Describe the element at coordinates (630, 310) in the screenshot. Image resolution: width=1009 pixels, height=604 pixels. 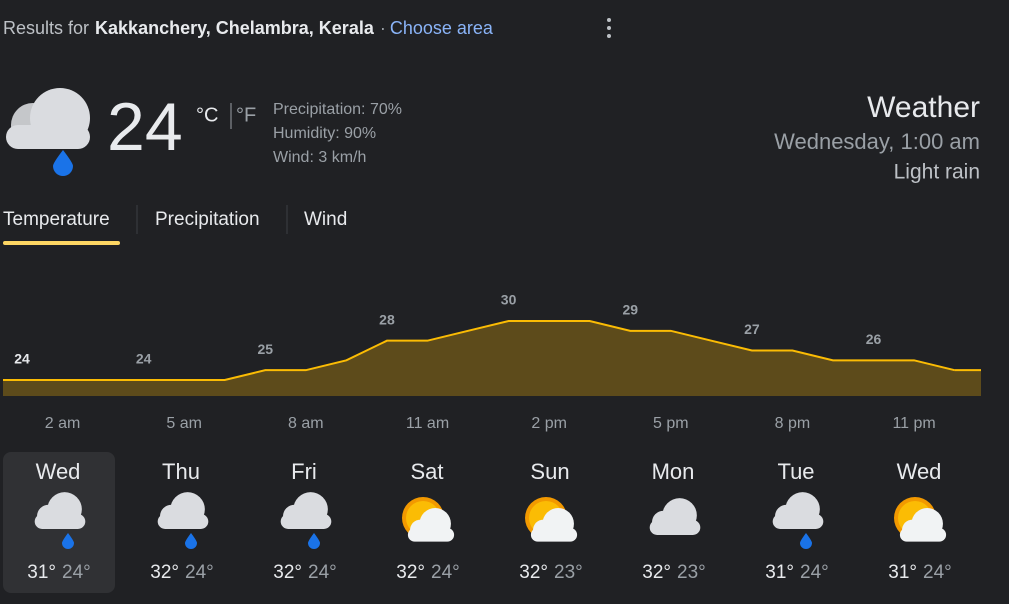
I see `data-label: 29` at that location.